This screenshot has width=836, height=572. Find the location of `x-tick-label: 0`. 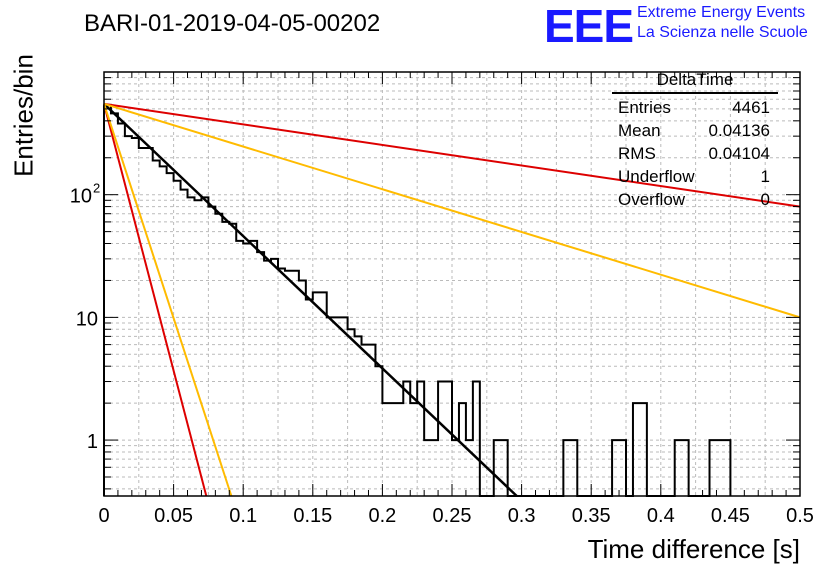

x-tick-label: 0 is located at coordinates (103, 516).